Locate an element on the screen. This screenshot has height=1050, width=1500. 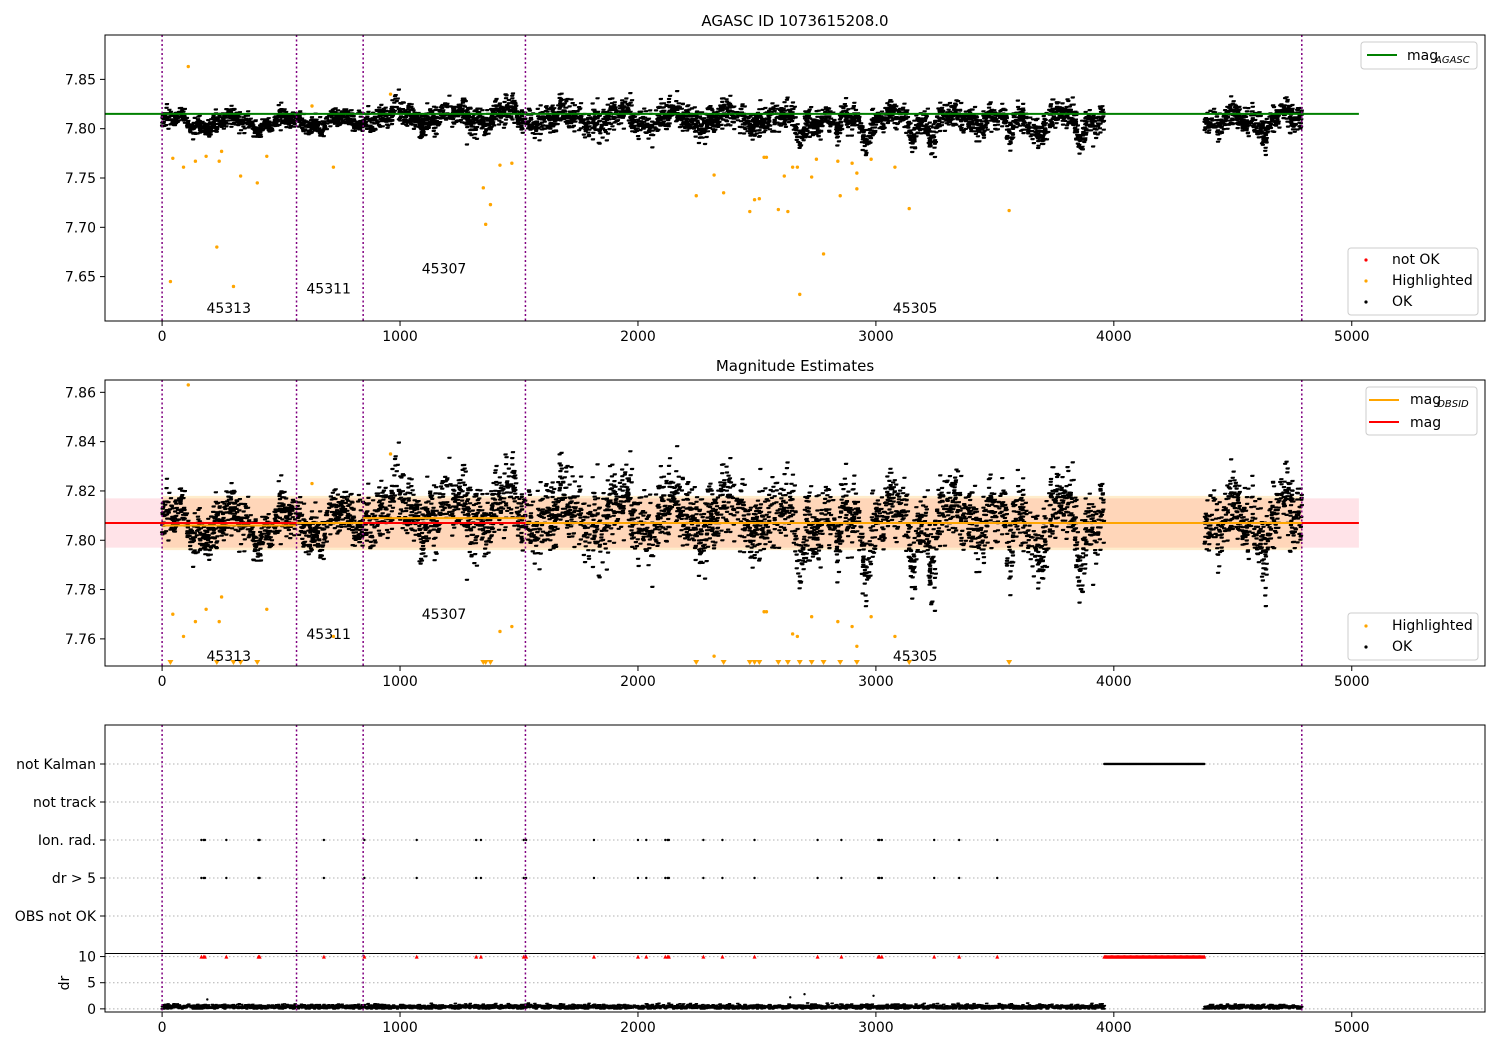
y-tick-label: 7.76 is located at coordinates (80, 640).